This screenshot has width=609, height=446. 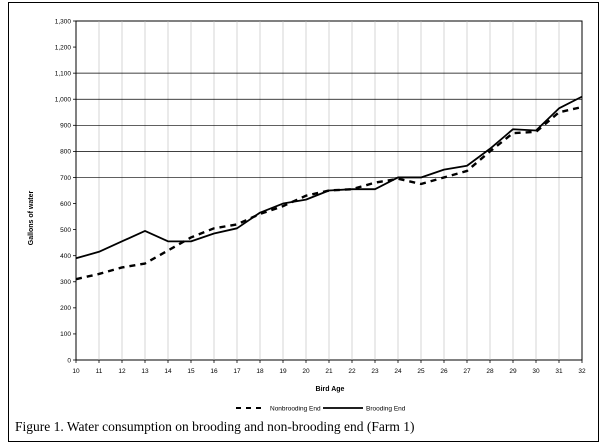 I want to click on x-tick-label: 12, so click(x=122, y=371).